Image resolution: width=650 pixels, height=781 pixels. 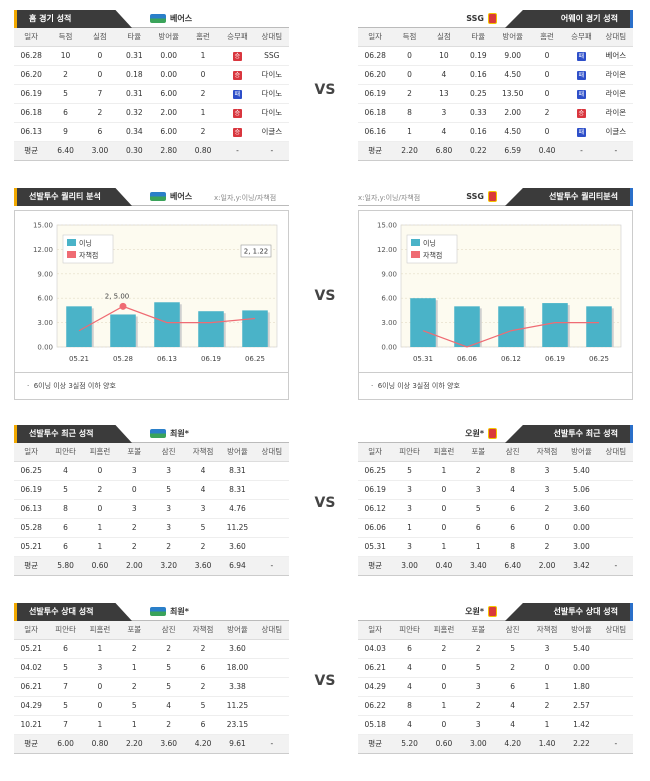 What do you see at coordinates (510, 334) in the screenshot?
I see `er-line` at bounding box center [510, 334].